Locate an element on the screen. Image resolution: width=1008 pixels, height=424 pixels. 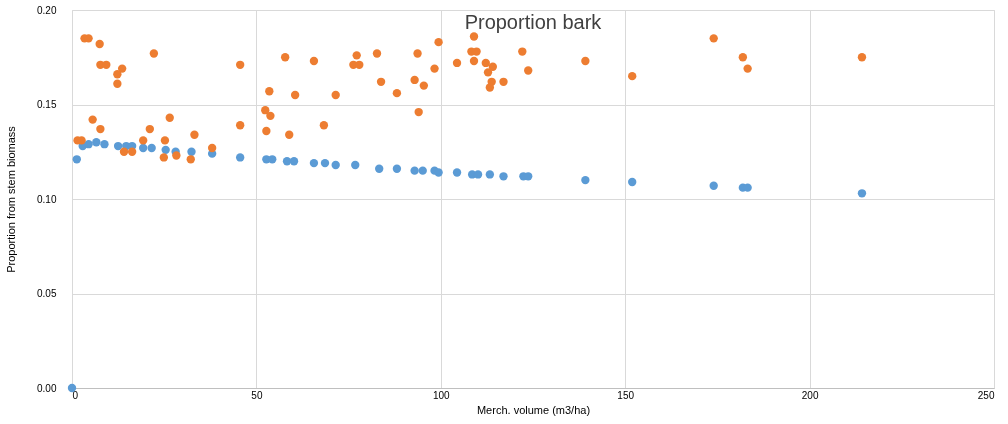
x-tick-label: 100 is located at coordinates (441, 395).